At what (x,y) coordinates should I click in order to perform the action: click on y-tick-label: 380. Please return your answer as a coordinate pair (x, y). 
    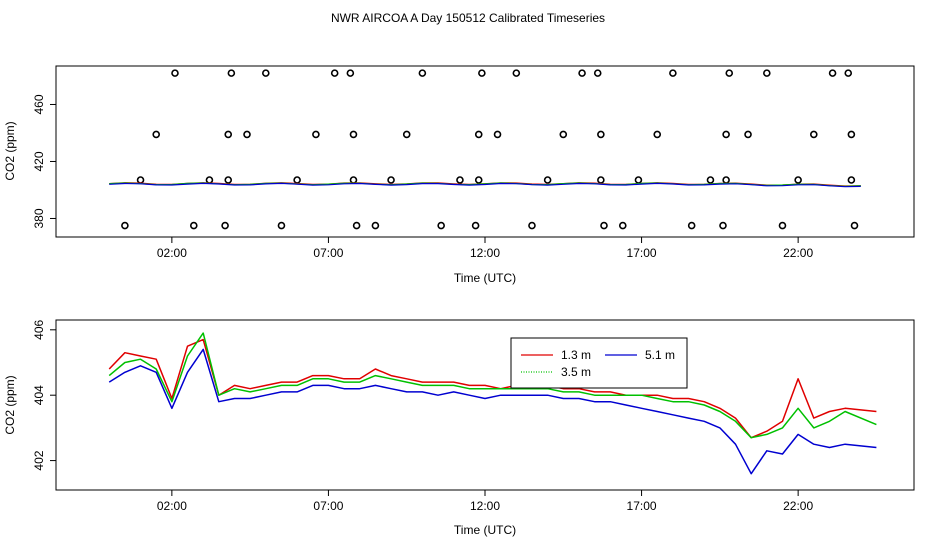
    Looking at the image, I should click on (39, 218).